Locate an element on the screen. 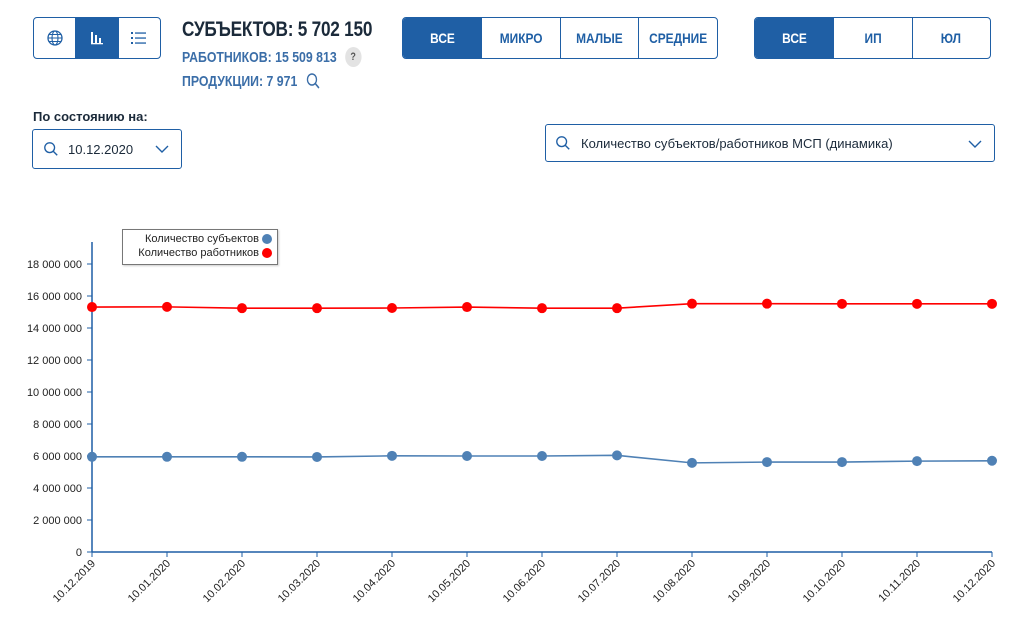 This screenshot has width=1017, height=637. type-filter-all: ВСЕ is located at coordinates (795, 38).